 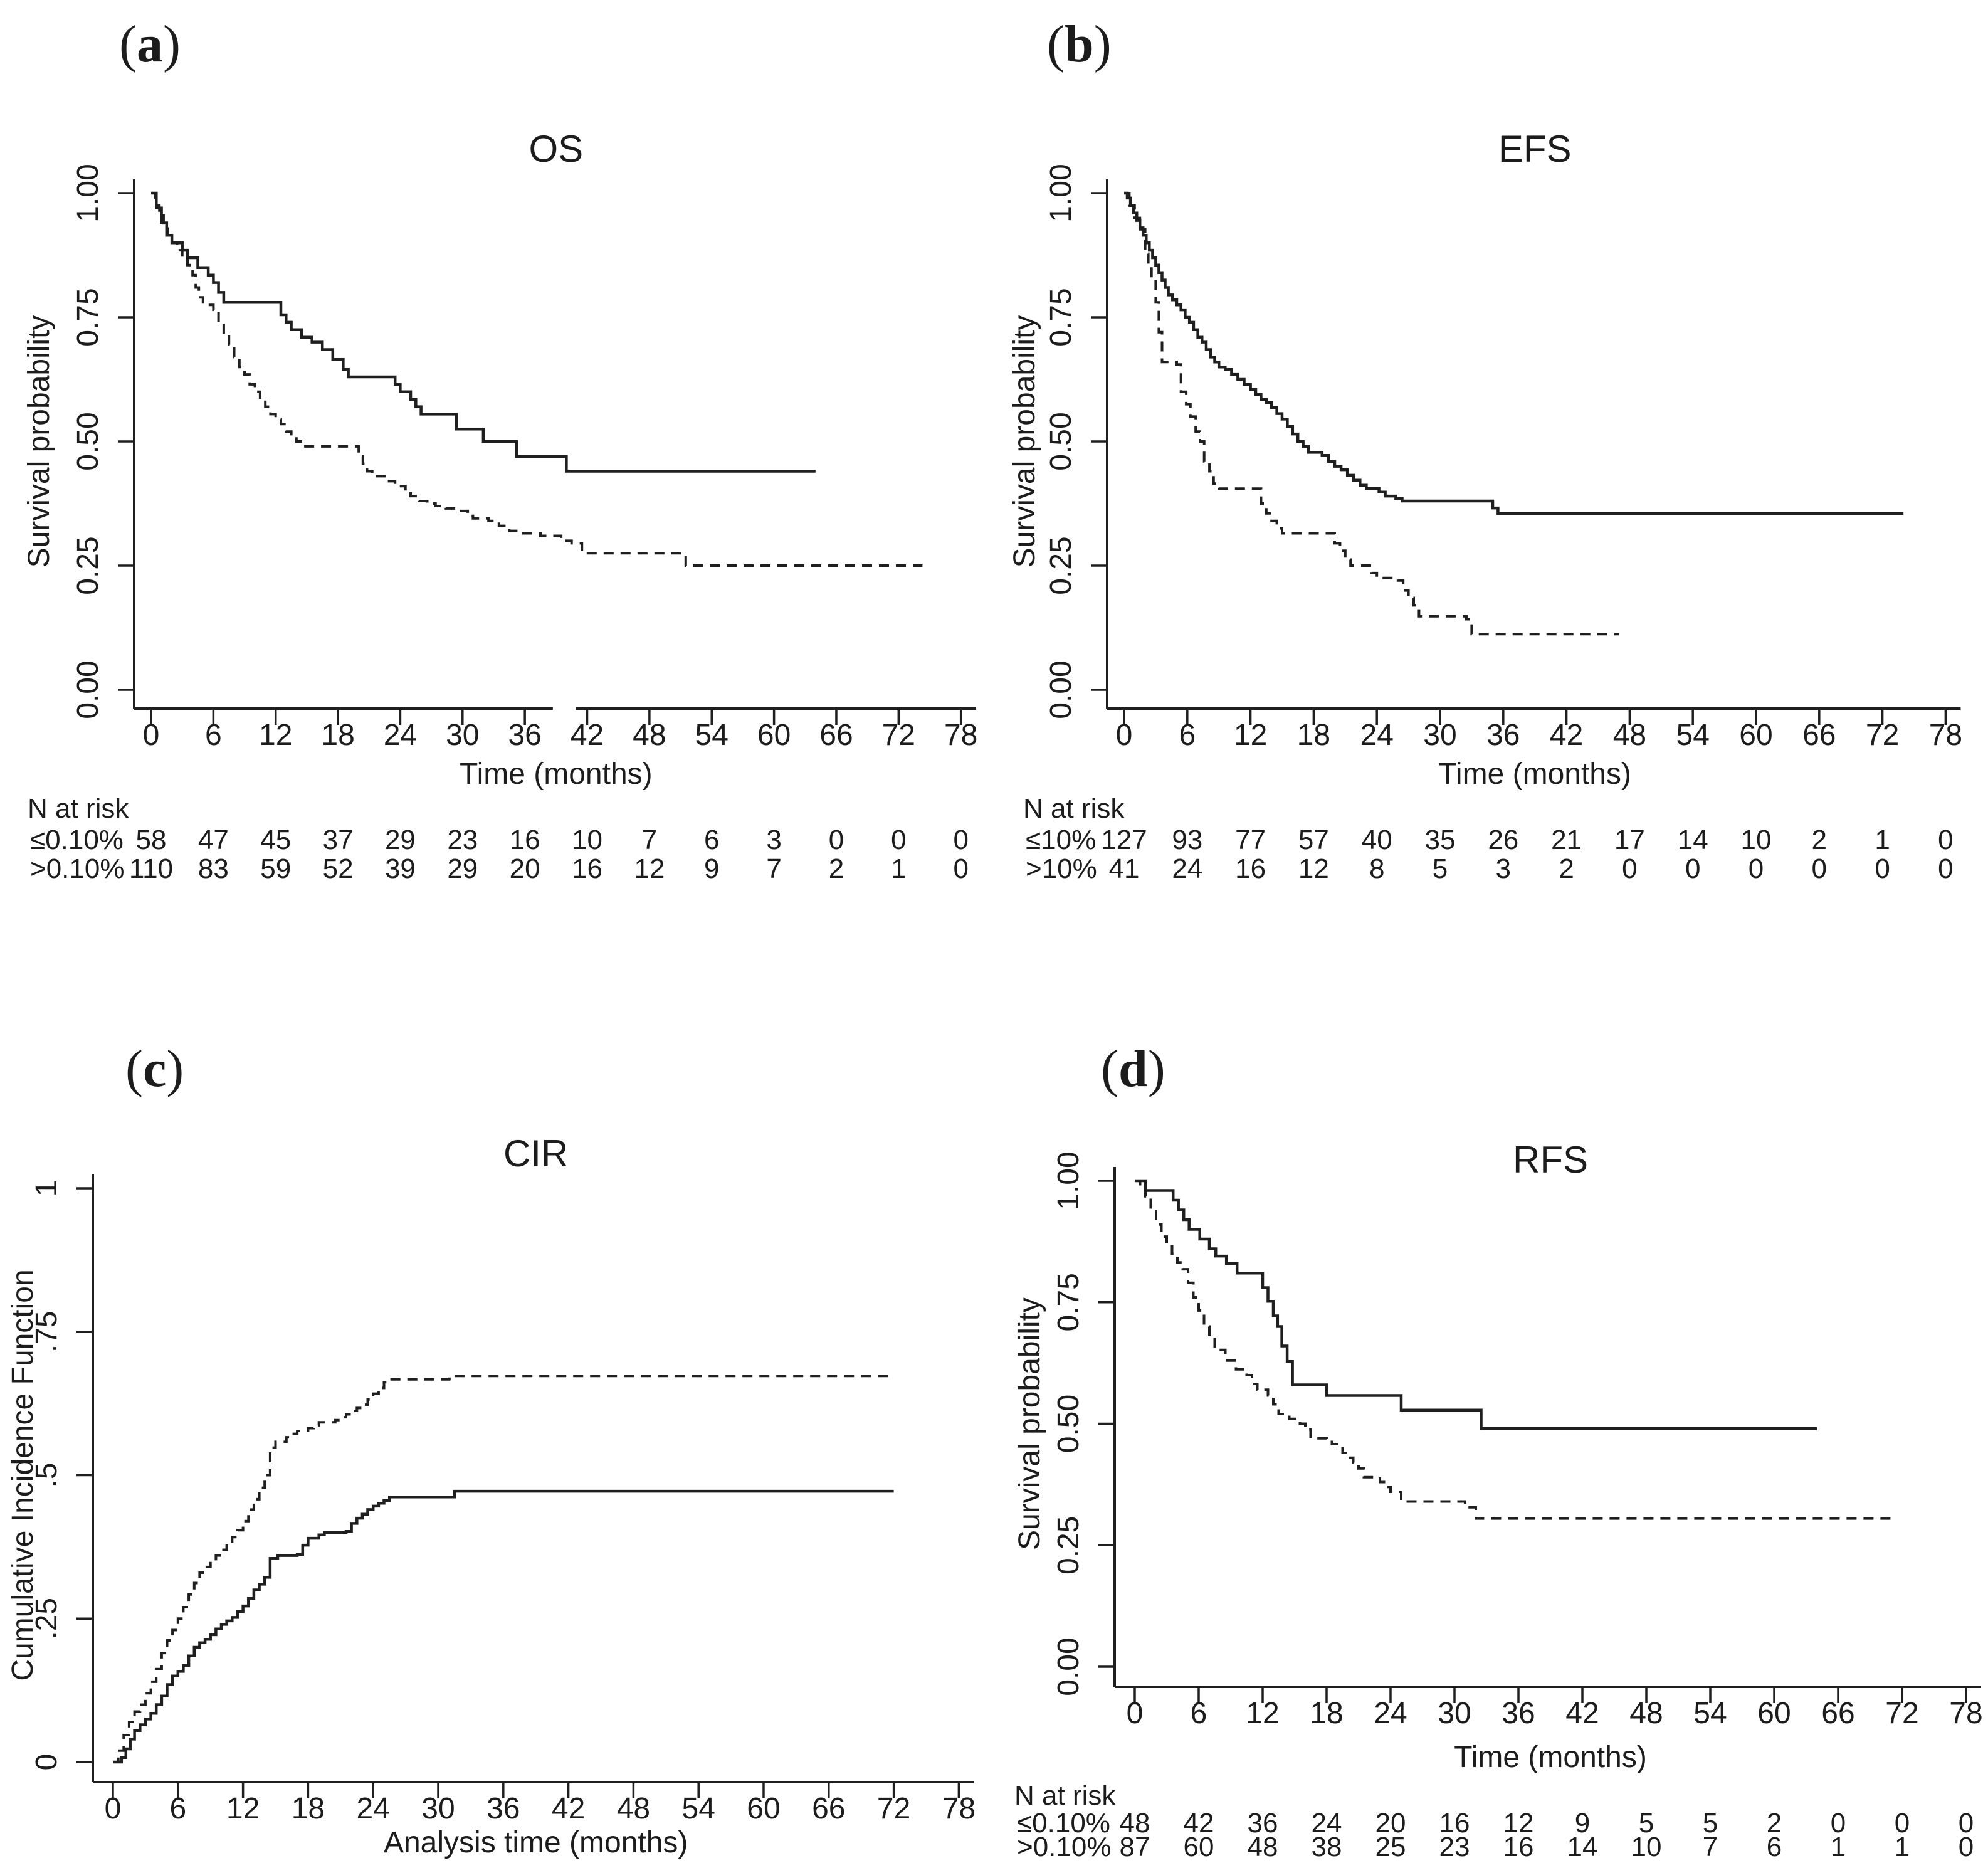 I want to click on risk-count: 3, so click(x=1503, y=868).